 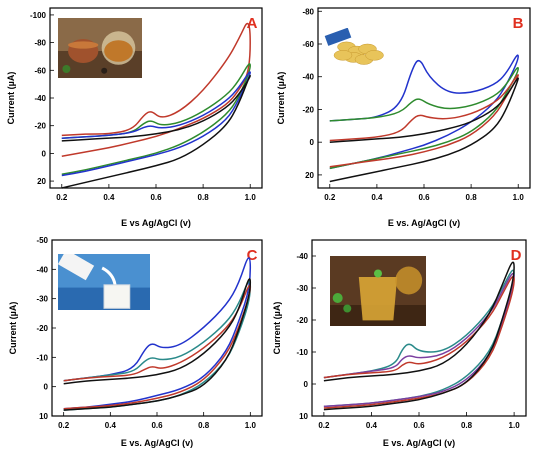 I want to click on y-tick-label: -50, so click(x=42, y=240).